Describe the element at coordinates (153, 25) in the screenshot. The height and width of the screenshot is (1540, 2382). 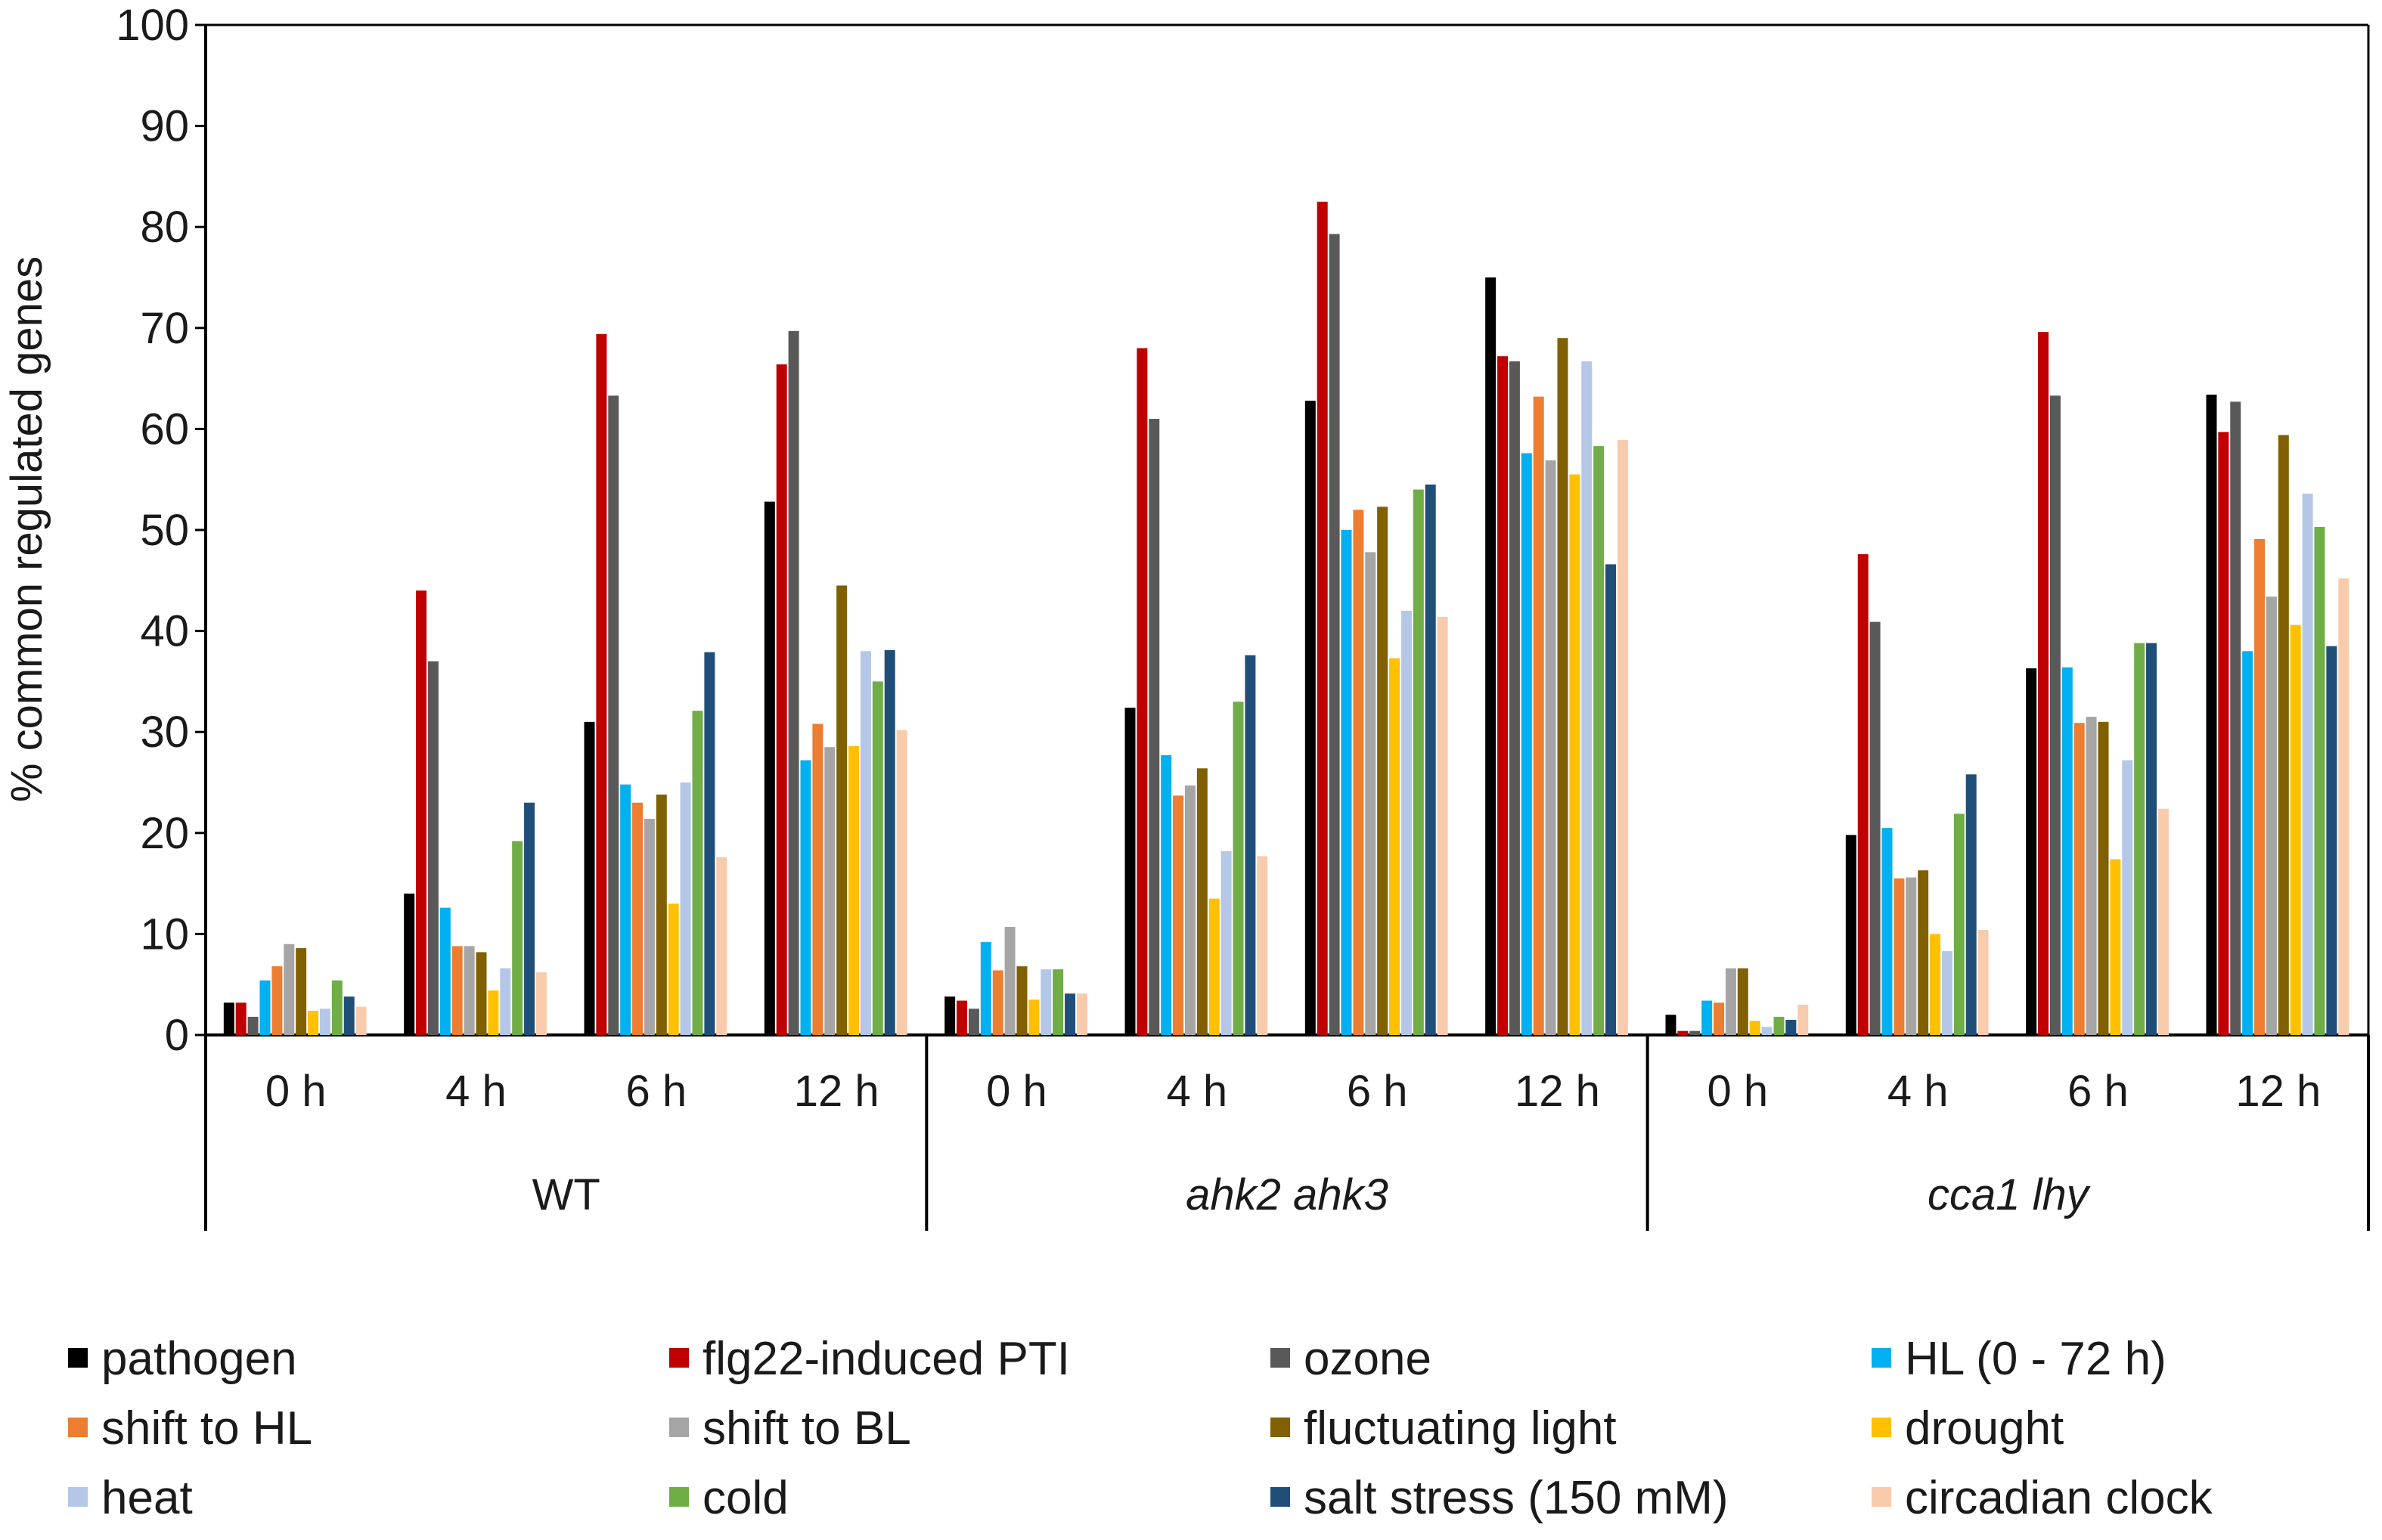
I see `y-tick-label: 100` at that location.